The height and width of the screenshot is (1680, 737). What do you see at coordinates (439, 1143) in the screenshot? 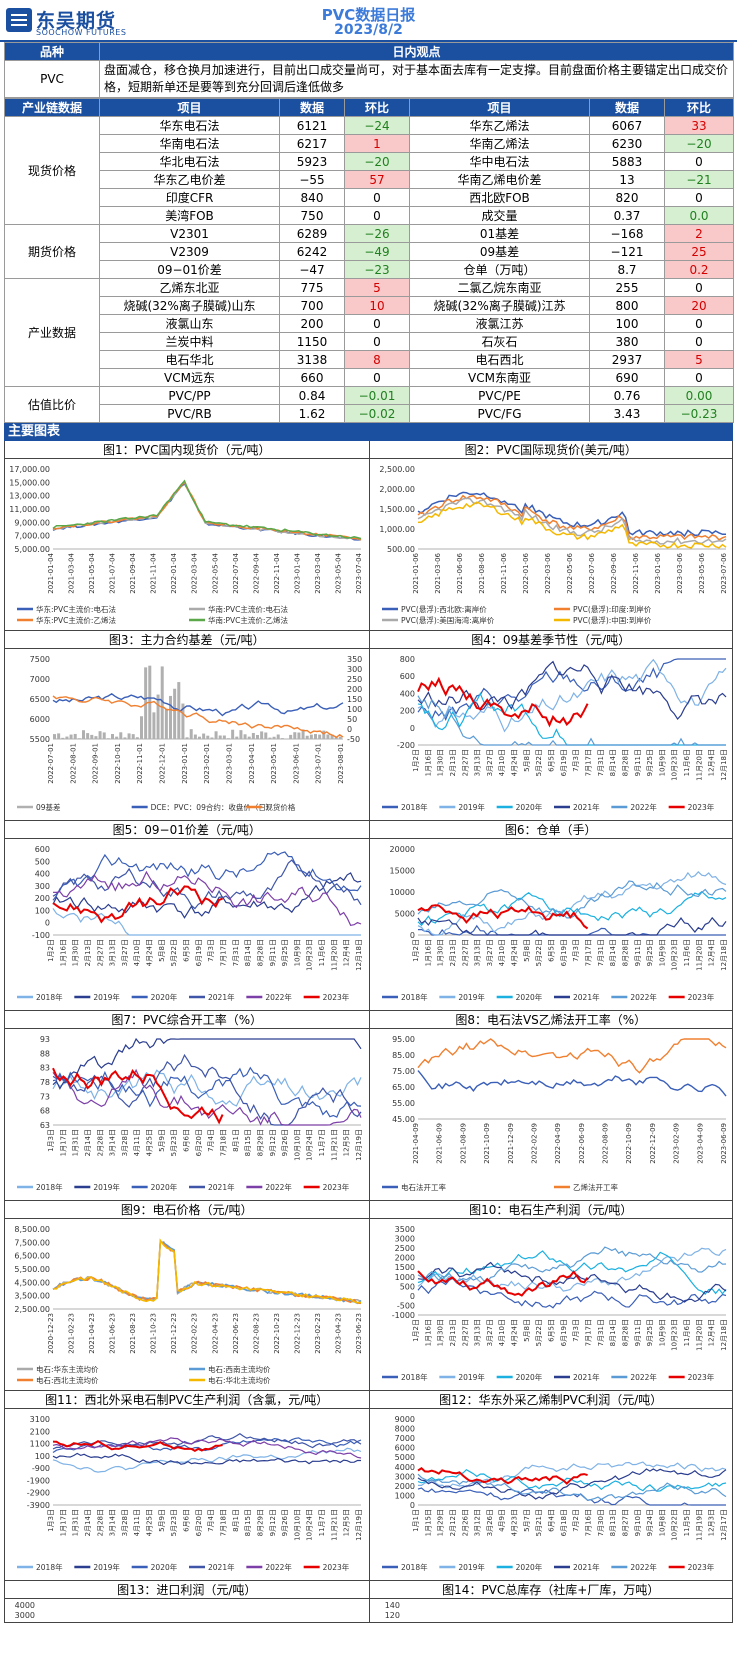
I see `x-tick-label: 2021-06-09` at bounding box center [439, 1143].